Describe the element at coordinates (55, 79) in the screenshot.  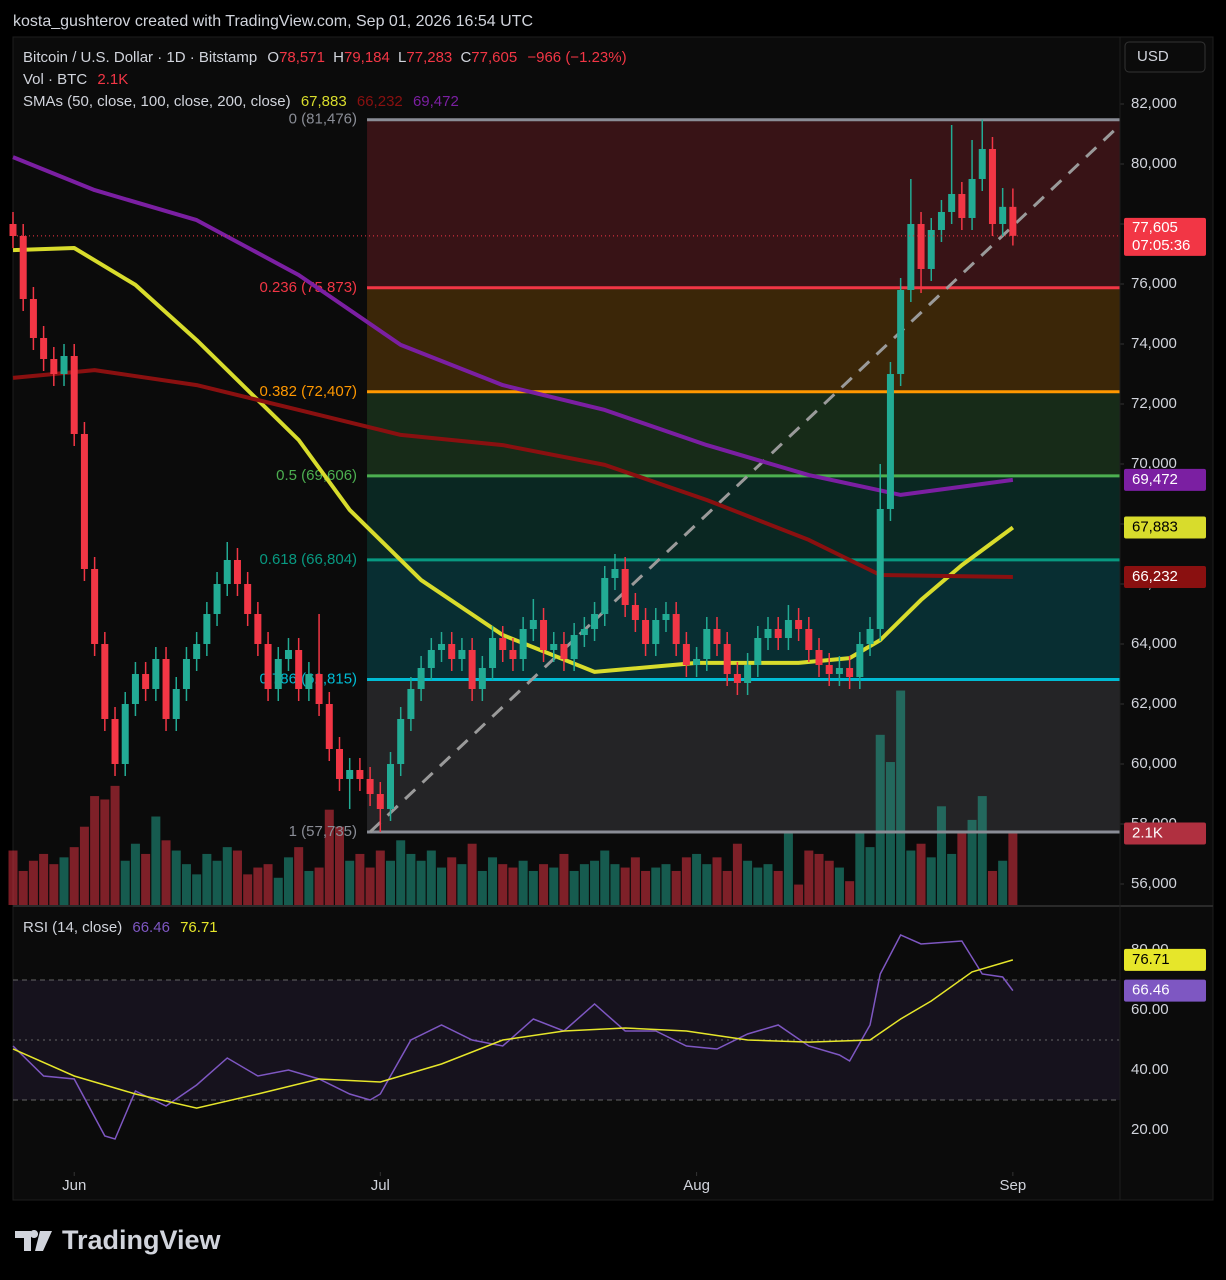
I see `volume-name: Vol · BTC` at that location.